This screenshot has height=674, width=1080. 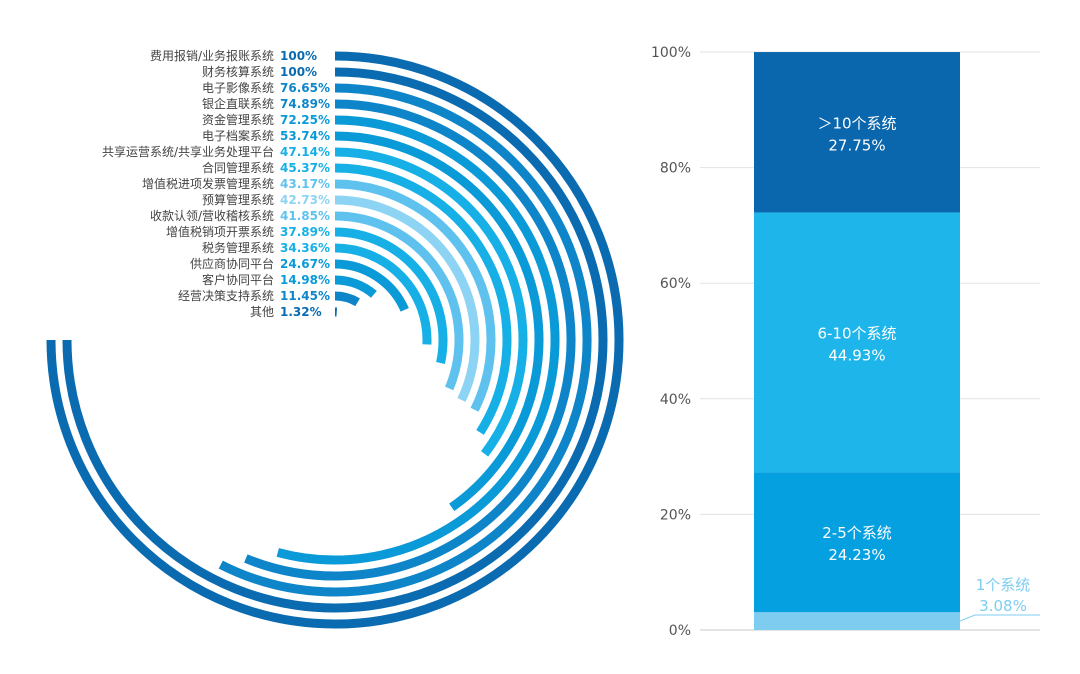 What do you see at coordinates (305, 120) in the screenshot?
I see `radial-value-label: 72.25%` at bounding box center [305, 120].